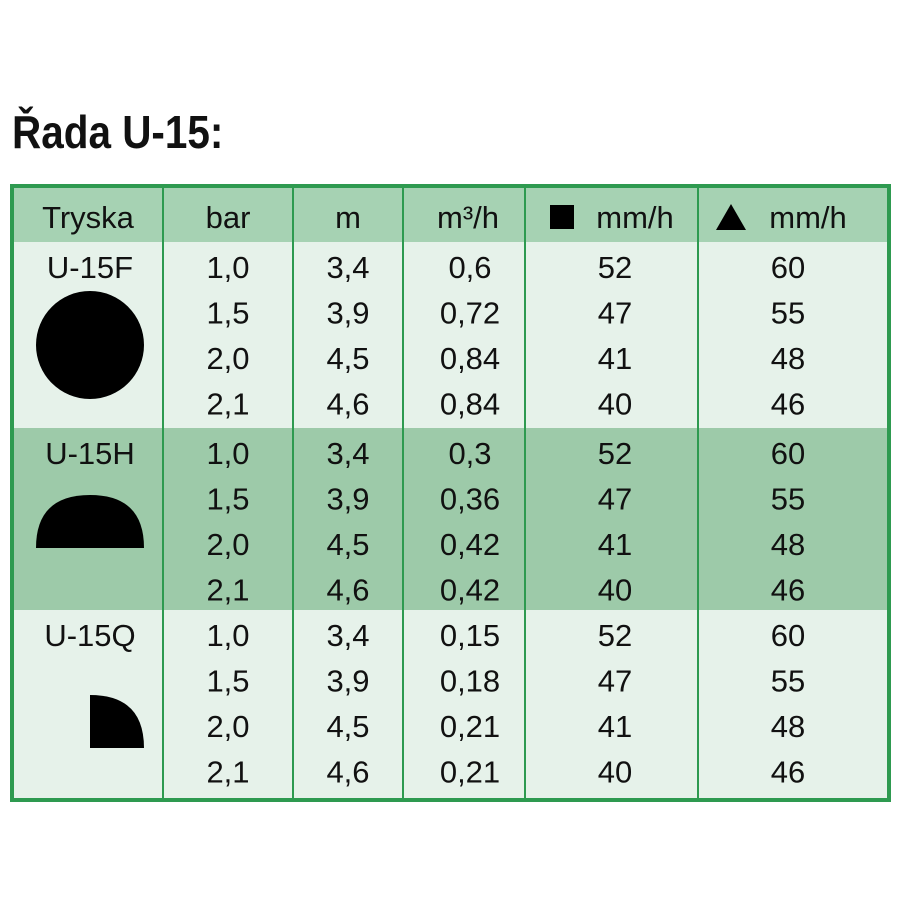 The height and width of the screenshot is (905, 900). Describe the element at coordinates (348, 217) in the screenshot. I see `header-cell: m` at that location.